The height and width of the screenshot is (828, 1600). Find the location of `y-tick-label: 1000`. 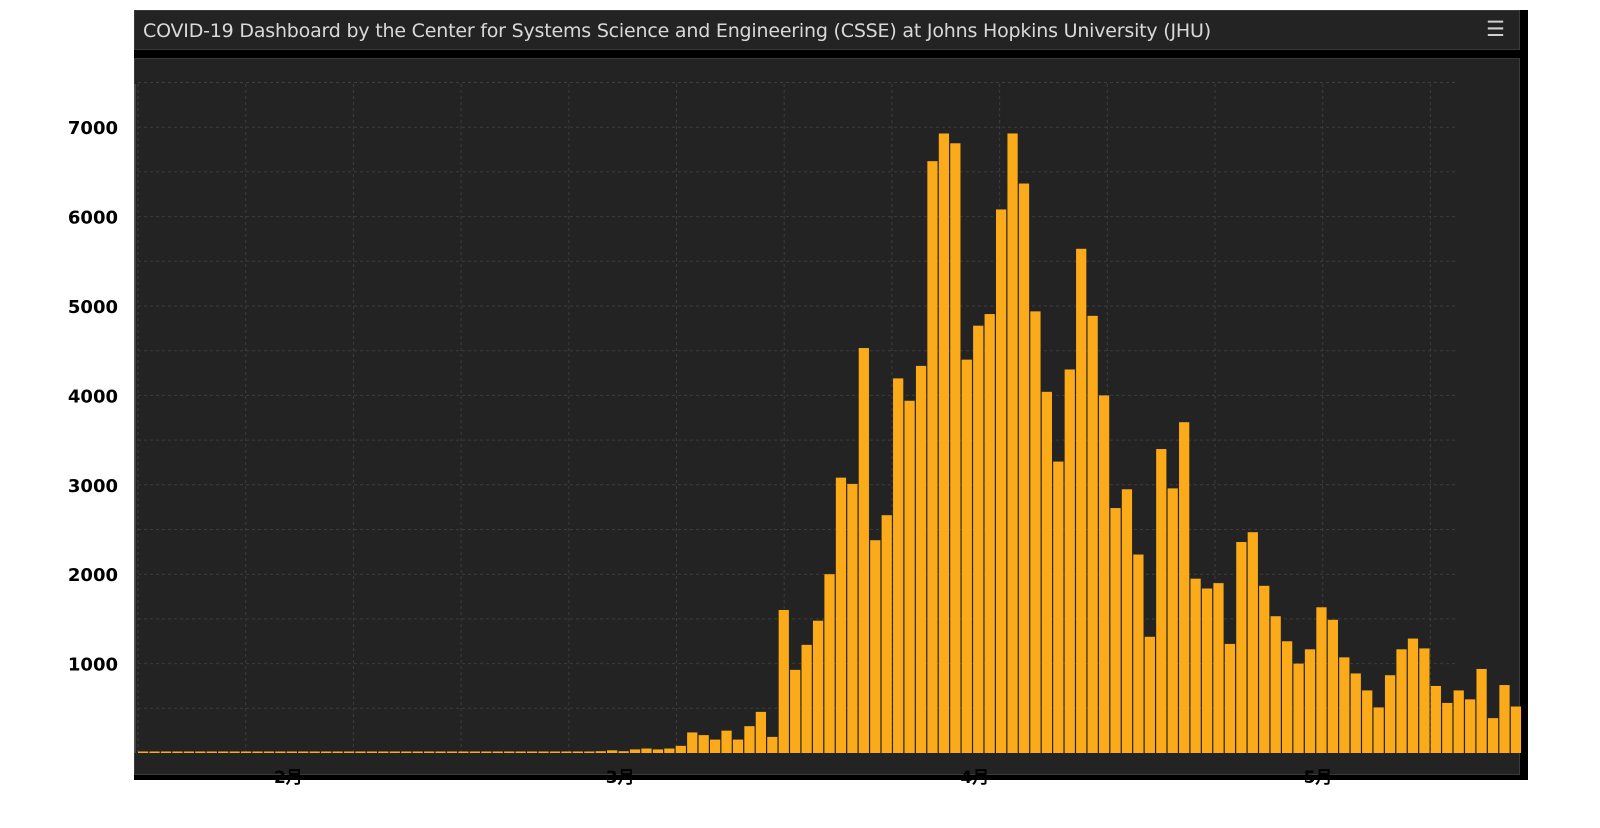

y-tick-label: 1000 is located at coordinates (93, 665).